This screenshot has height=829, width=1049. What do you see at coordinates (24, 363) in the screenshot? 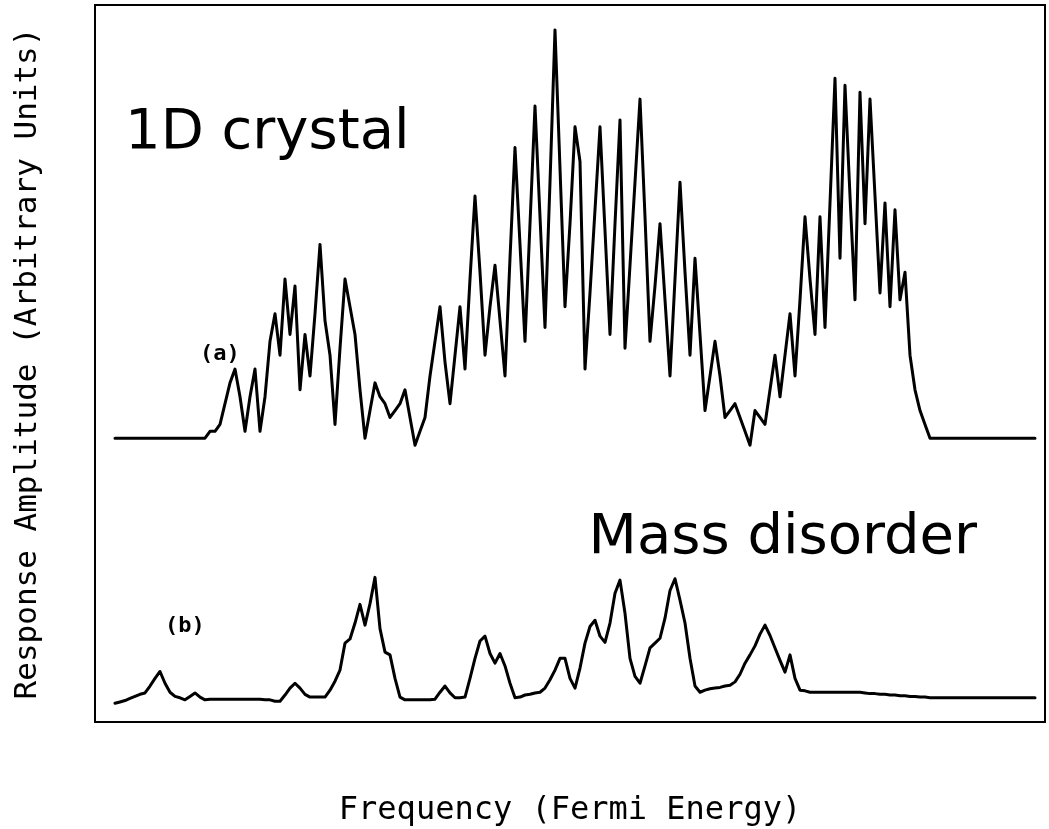
I see `y-axis-title: Response Amplitude (Arbitrary Units)` at bounding box center [24, 363].